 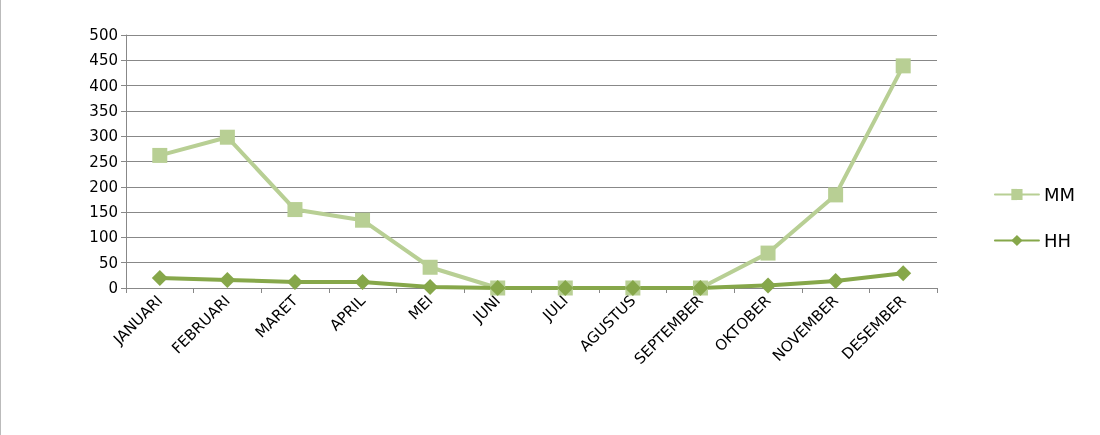 What do you see at coordinates (103, 35) in the screenshot?
I see `y-tick-label: 500` at bounding box center [103, 35].